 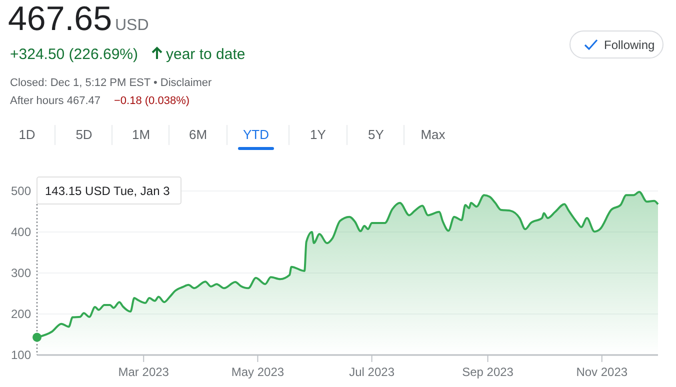 I want to click on text: −0.18 (0.038%), so click(x=152, y=101).